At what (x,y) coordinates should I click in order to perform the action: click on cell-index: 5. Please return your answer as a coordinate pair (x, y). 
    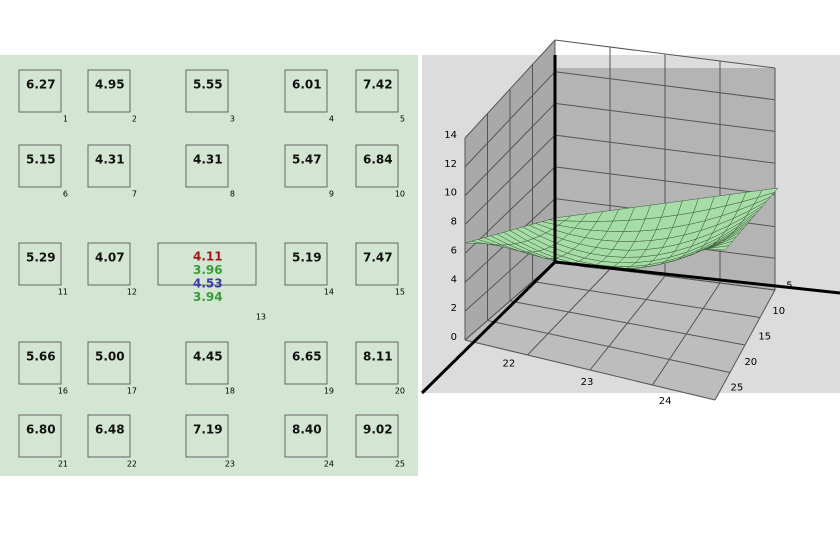
    Looking at the image, I should click on (402, 119).